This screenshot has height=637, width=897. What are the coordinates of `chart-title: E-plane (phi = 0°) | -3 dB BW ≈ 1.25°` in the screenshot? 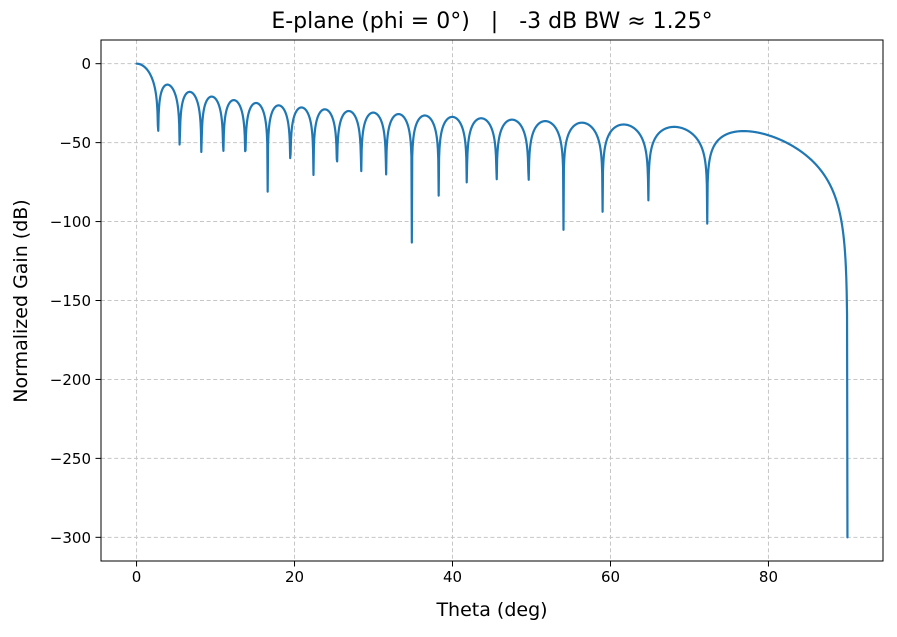 It's located at (492, 21).